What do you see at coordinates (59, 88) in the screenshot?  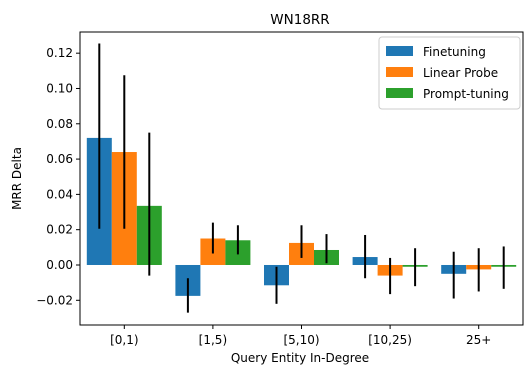 I see `y-tick-label: 0.10` at bounding box center [59, 88].